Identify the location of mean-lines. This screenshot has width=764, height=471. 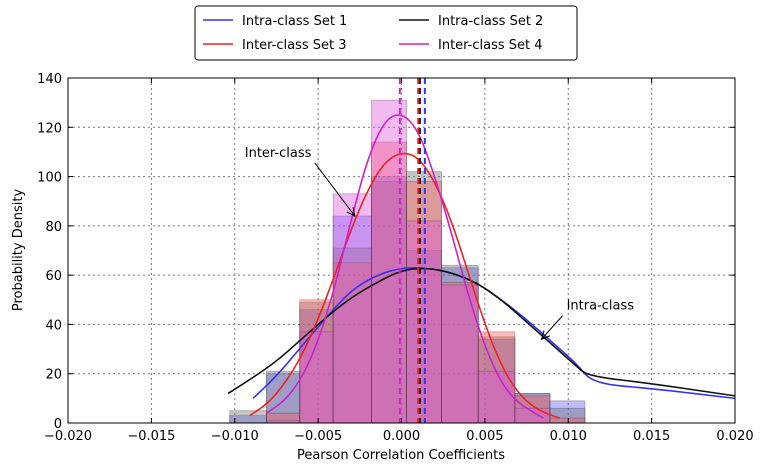
(412, 250).